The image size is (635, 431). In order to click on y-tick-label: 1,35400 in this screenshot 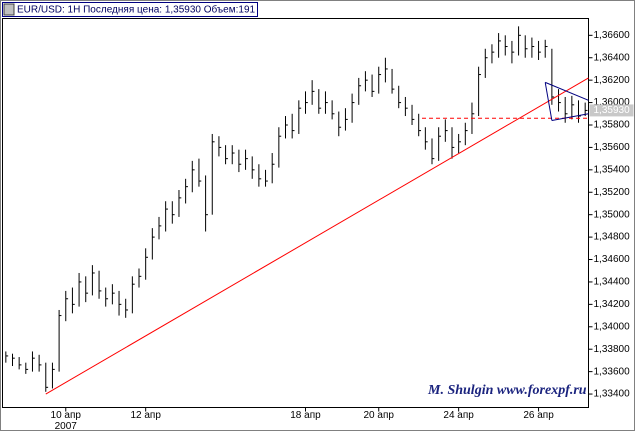, I will do `click(612, 169)`.